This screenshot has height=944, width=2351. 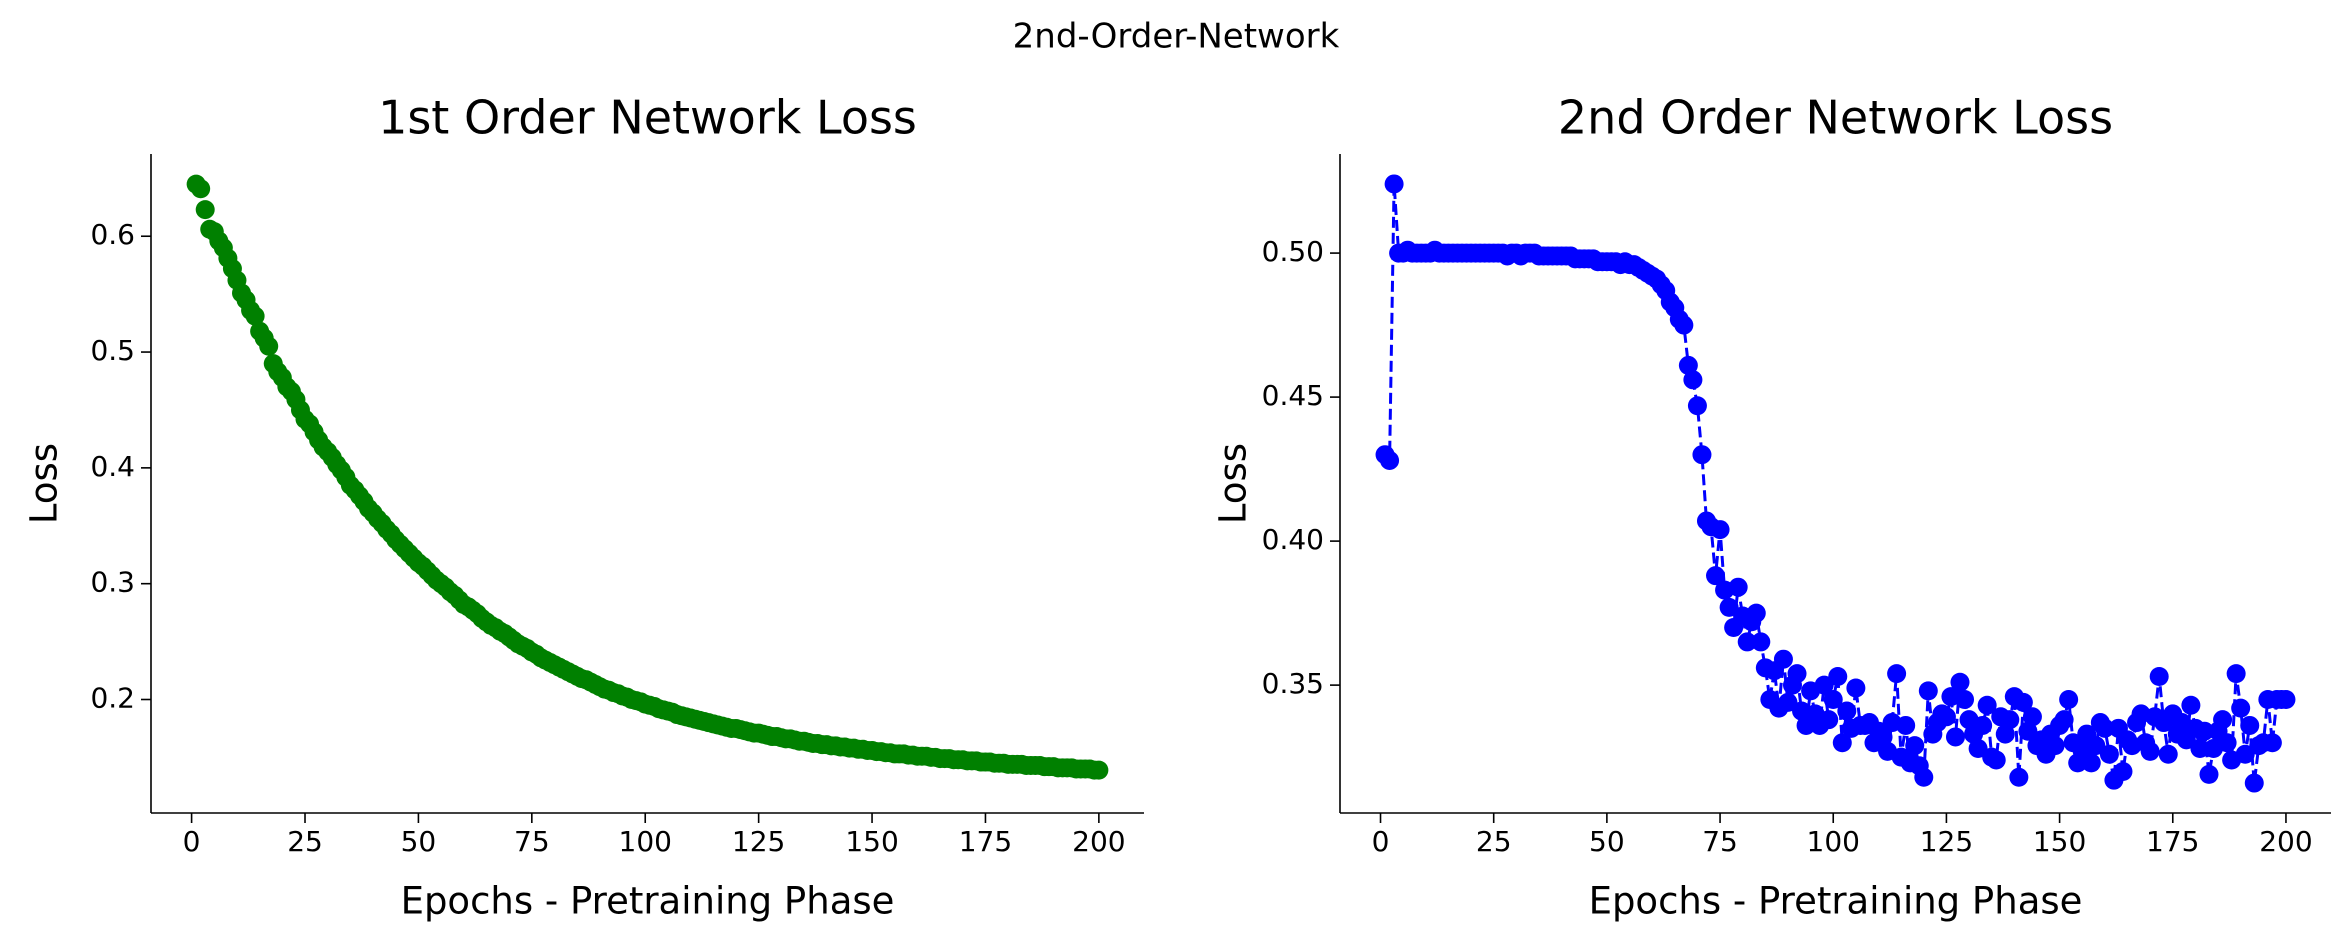 I want to click on y-tick-label: 0.40, so click(x=1293, y=539).